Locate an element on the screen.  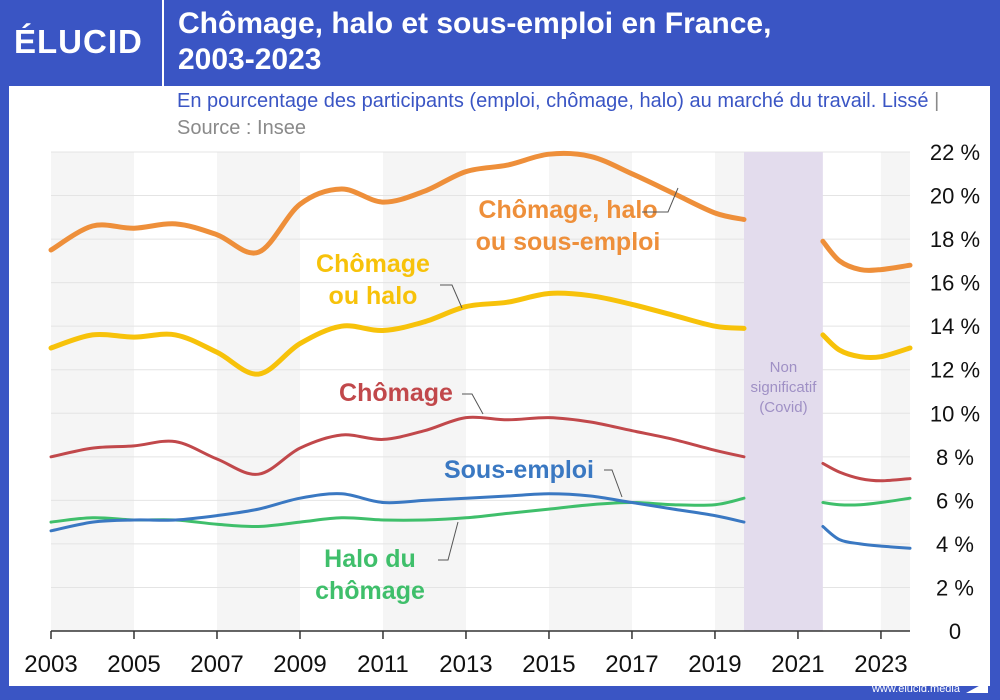
covid-label: significatif is located at coordinates (784, 387).